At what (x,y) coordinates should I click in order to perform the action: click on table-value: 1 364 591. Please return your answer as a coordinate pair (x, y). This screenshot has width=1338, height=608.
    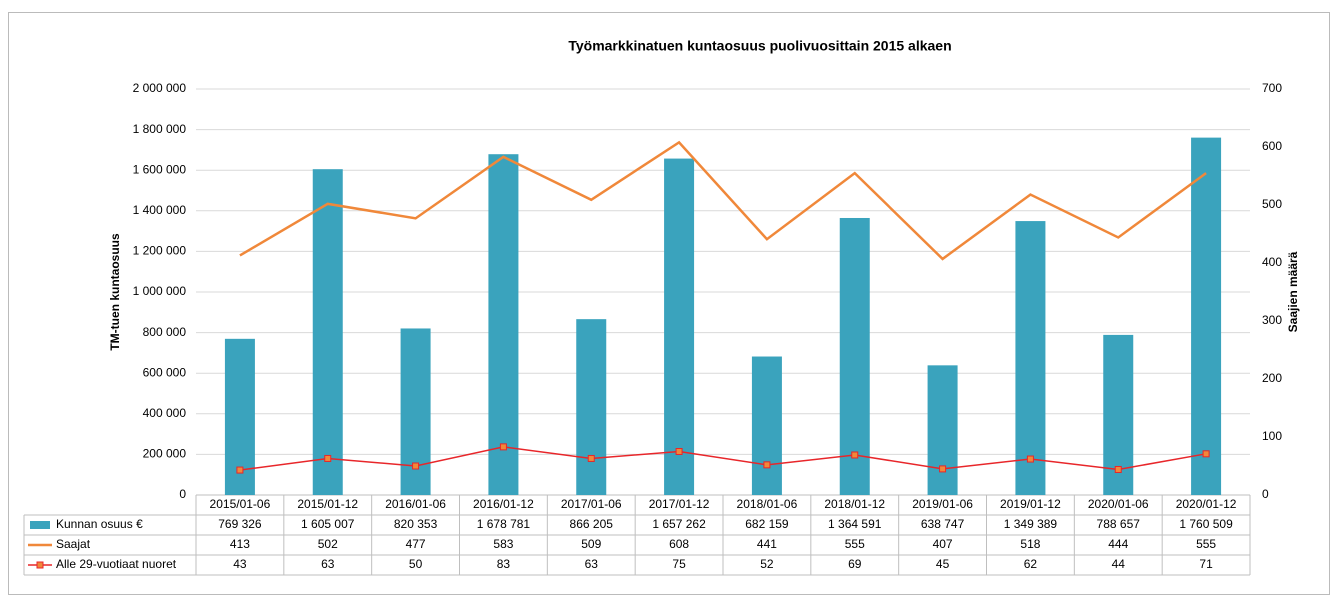
    Looking at the image, I should click on (855, 524).